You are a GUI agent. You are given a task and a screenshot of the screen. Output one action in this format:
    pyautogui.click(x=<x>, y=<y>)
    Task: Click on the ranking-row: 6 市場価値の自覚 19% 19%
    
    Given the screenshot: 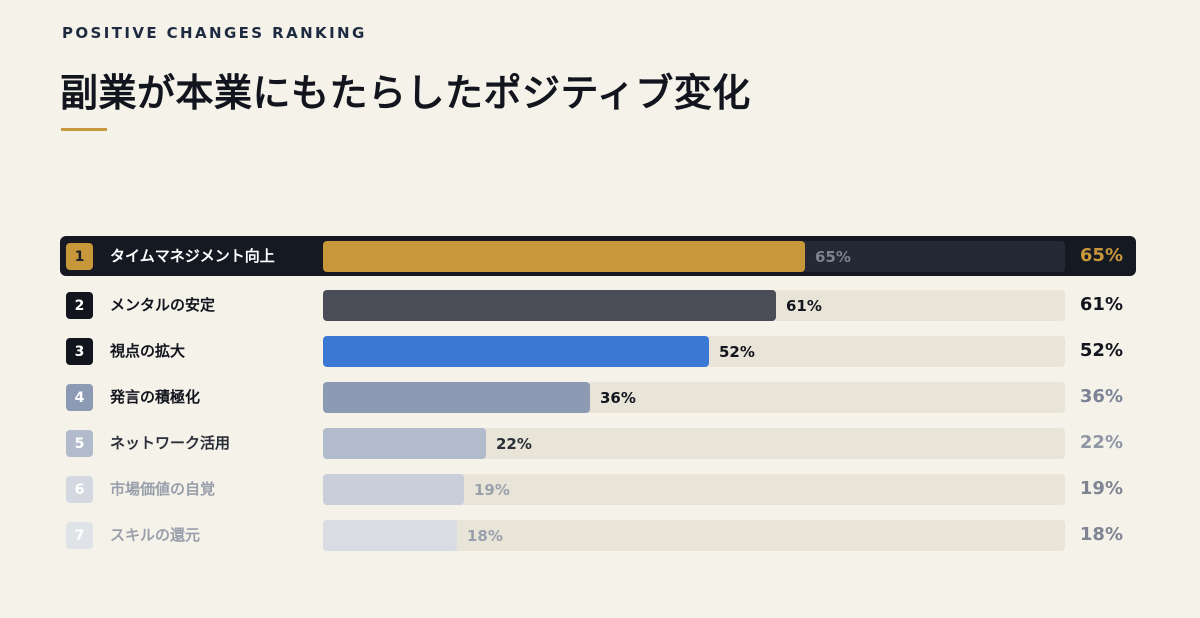 What is the action you would take?
    pyautogui.click(x=598, y=489)
    